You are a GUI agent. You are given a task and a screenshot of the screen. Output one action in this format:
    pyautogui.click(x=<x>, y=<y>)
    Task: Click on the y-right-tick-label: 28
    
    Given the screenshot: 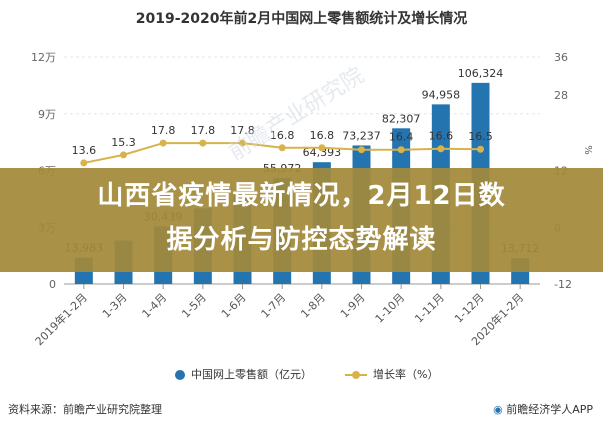 What is the action you would take?
    pyautogui.click(x=561, y=95)
    